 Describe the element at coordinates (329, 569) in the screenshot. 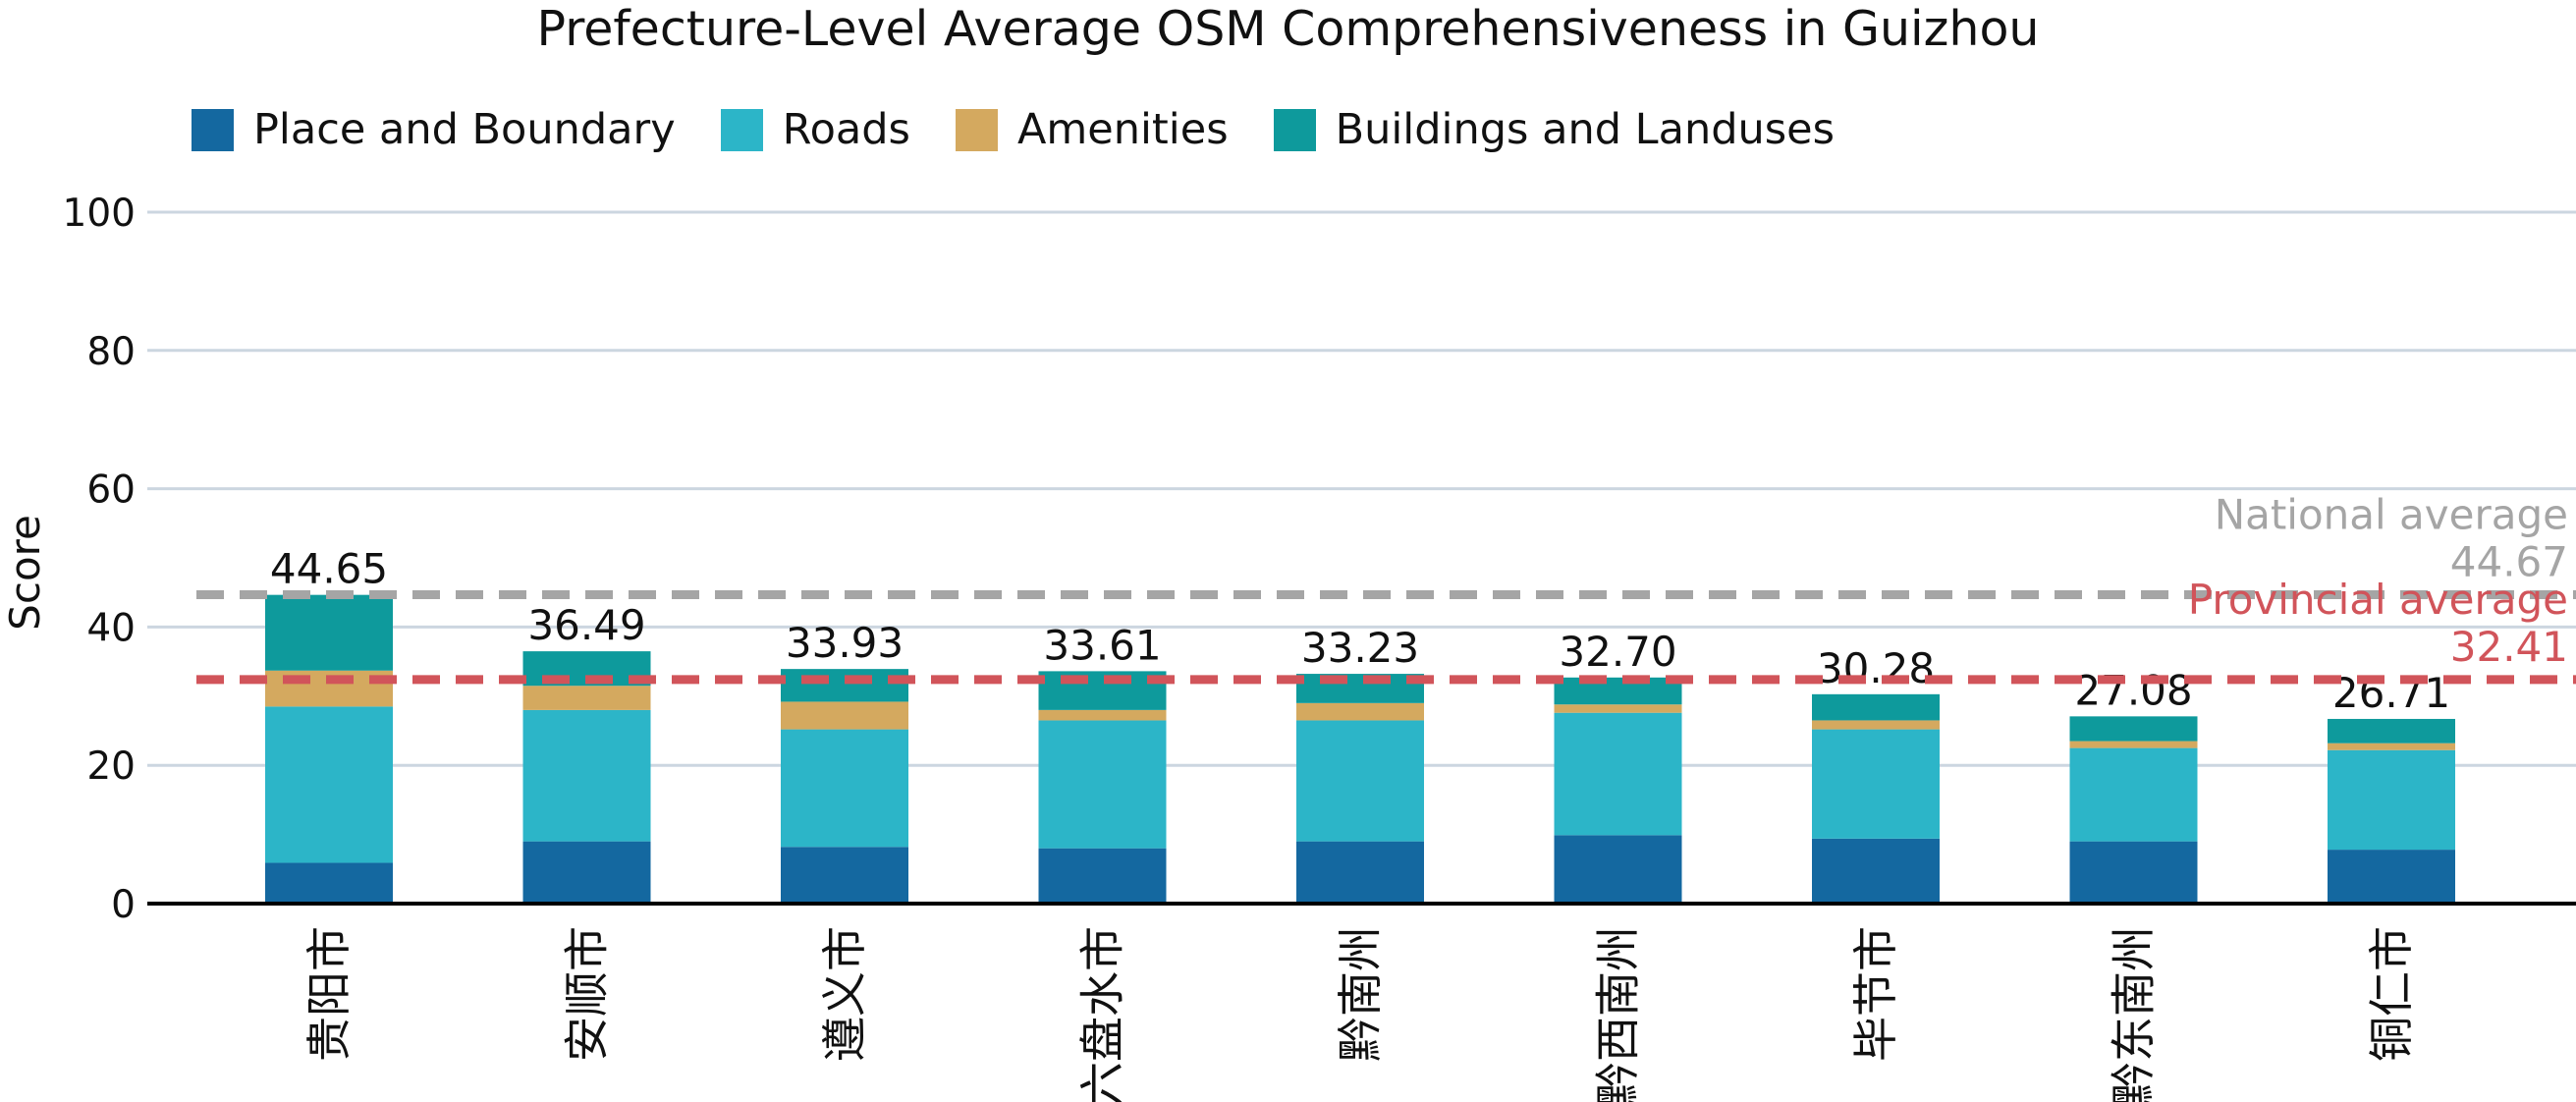

I see `bar-total-label-1: 44.65` at that location.